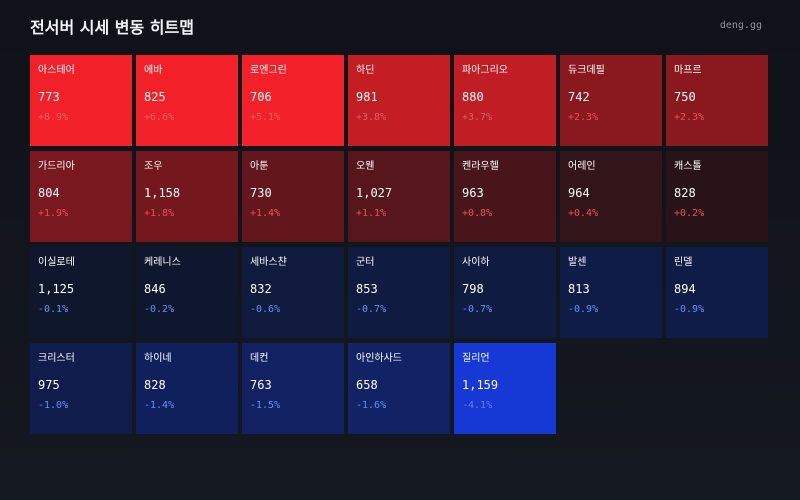 This screenshot has height=500, width=800. What do you see at coordinates (268, 262) in the screenshot?
I see `server-name: 세바스챤` at bounding box center [268, 262].